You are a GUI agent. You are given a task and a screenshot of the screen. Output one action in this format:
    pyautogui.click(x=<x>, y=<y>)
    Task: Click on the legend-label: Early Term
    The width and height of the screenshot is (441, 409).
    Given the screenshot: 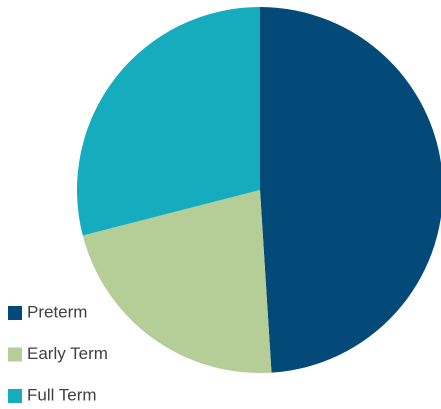 What is the action you would take?
    pyautogui.click(x=67, y=353)
    